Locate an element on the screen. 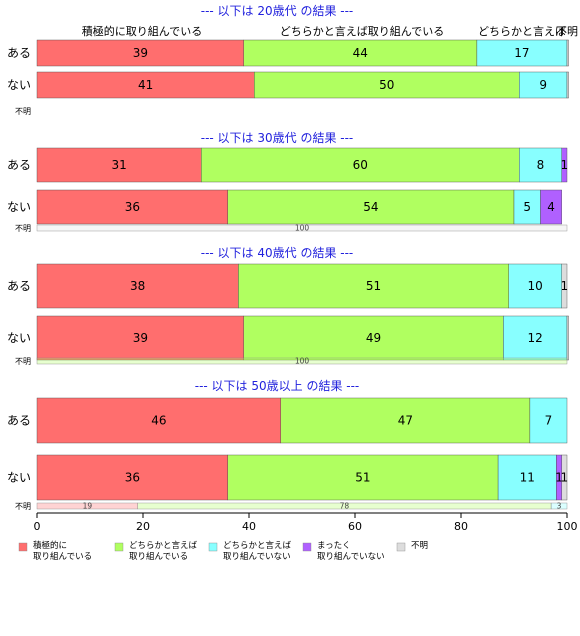 Image resolution: width=580 pixels, height=636 pixels. bar-row-0: ある 31 60 8 1 is located at coordinates (287, 165).